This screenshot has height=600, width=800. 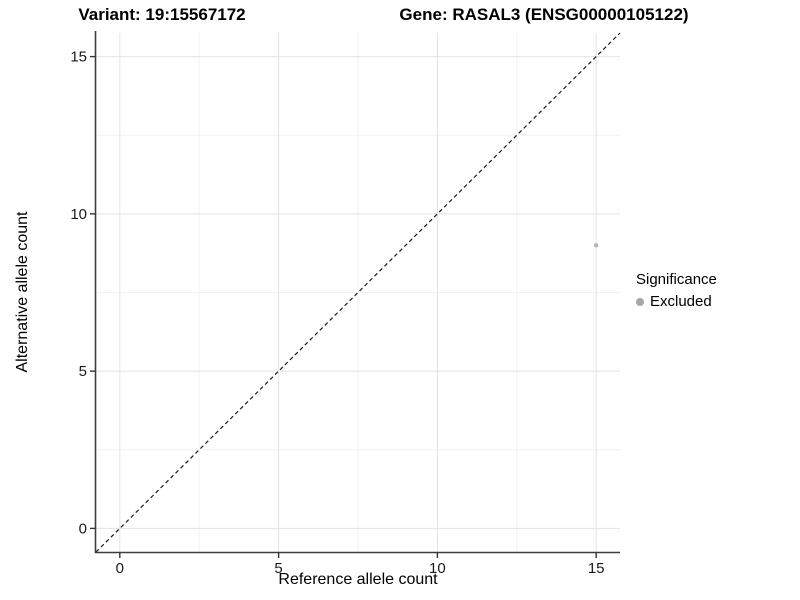 What do you see at coordinates (162, 14) in the screenshot?
I see `variant-title: Variant: 19:15567172` at bounding box center [162, 14].